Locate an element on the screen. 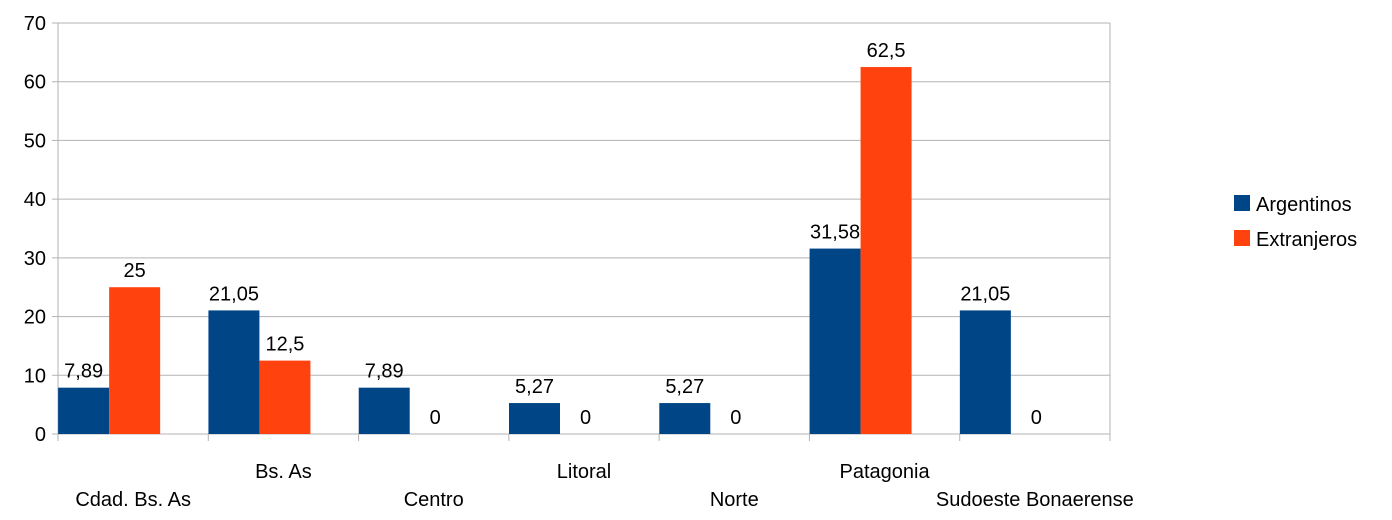 The image size is (1392, 520). data-label-extranjeros-6: 0 is located at coordinates (1036, 418).